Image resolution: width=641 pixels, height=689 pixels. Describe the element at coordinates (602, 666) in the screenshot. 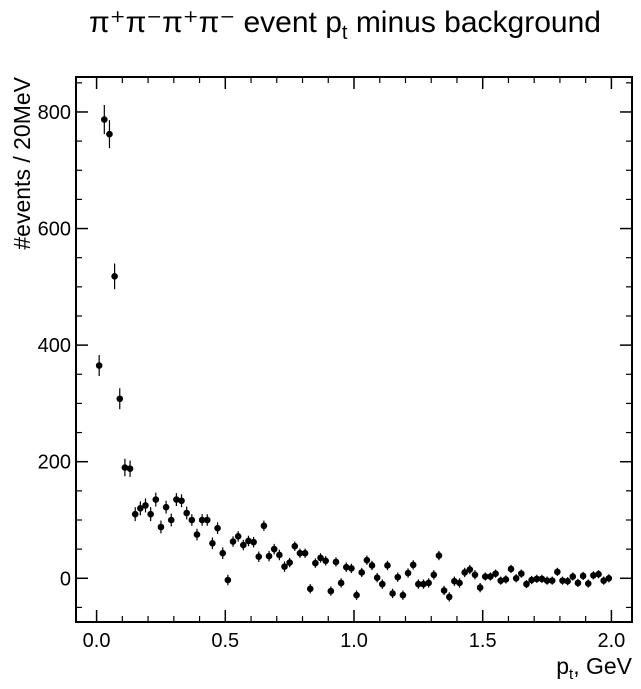

I see `x-axis-label-tail: , GeV` at that location.